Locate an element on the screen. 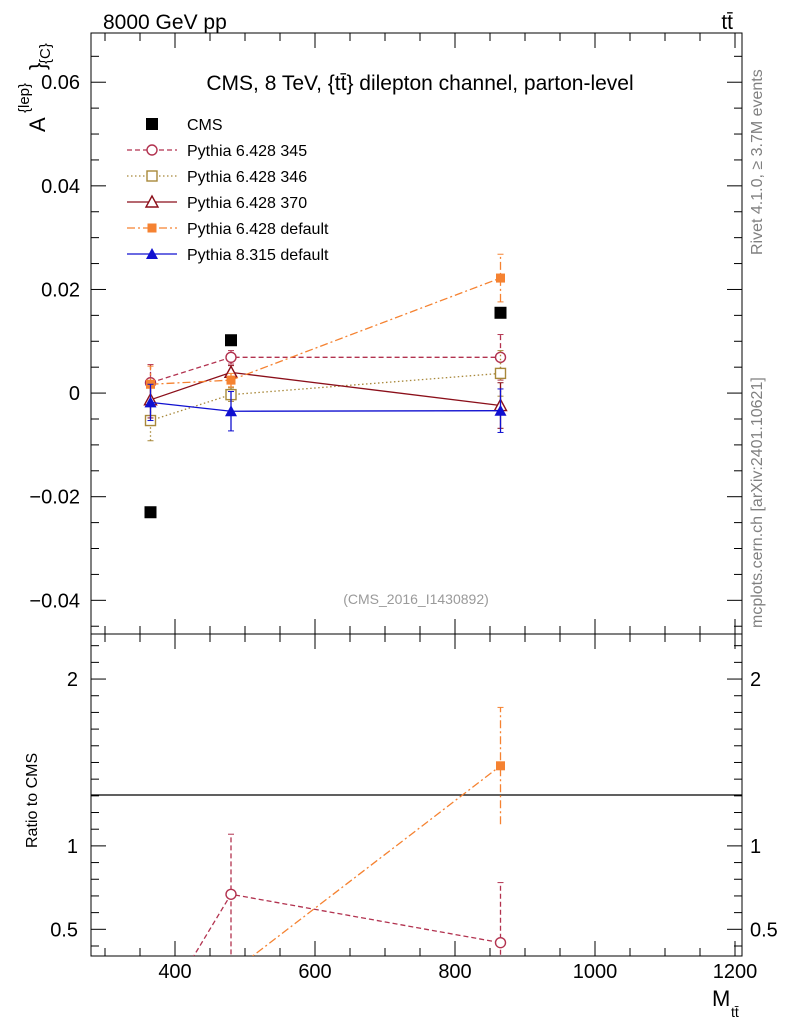 Image resolution: width=786 pixels, height=1024 pixels. x-axis-label: M tt̄ is located at coordinates (725, 1003).